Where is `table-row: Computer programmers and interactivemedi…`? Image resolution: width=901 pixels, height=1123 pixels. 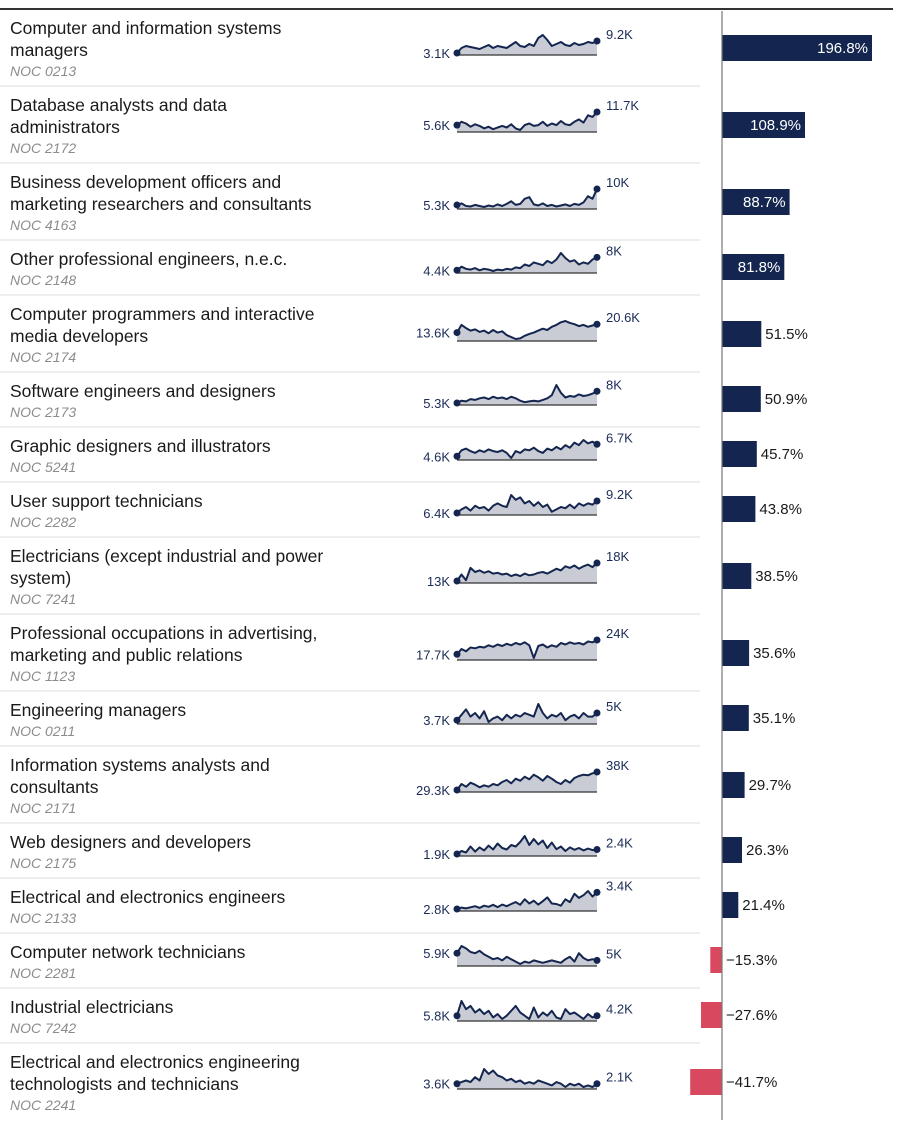 table-row: Computer programmers and interactivemedi… is located at coordinates (404, 338).